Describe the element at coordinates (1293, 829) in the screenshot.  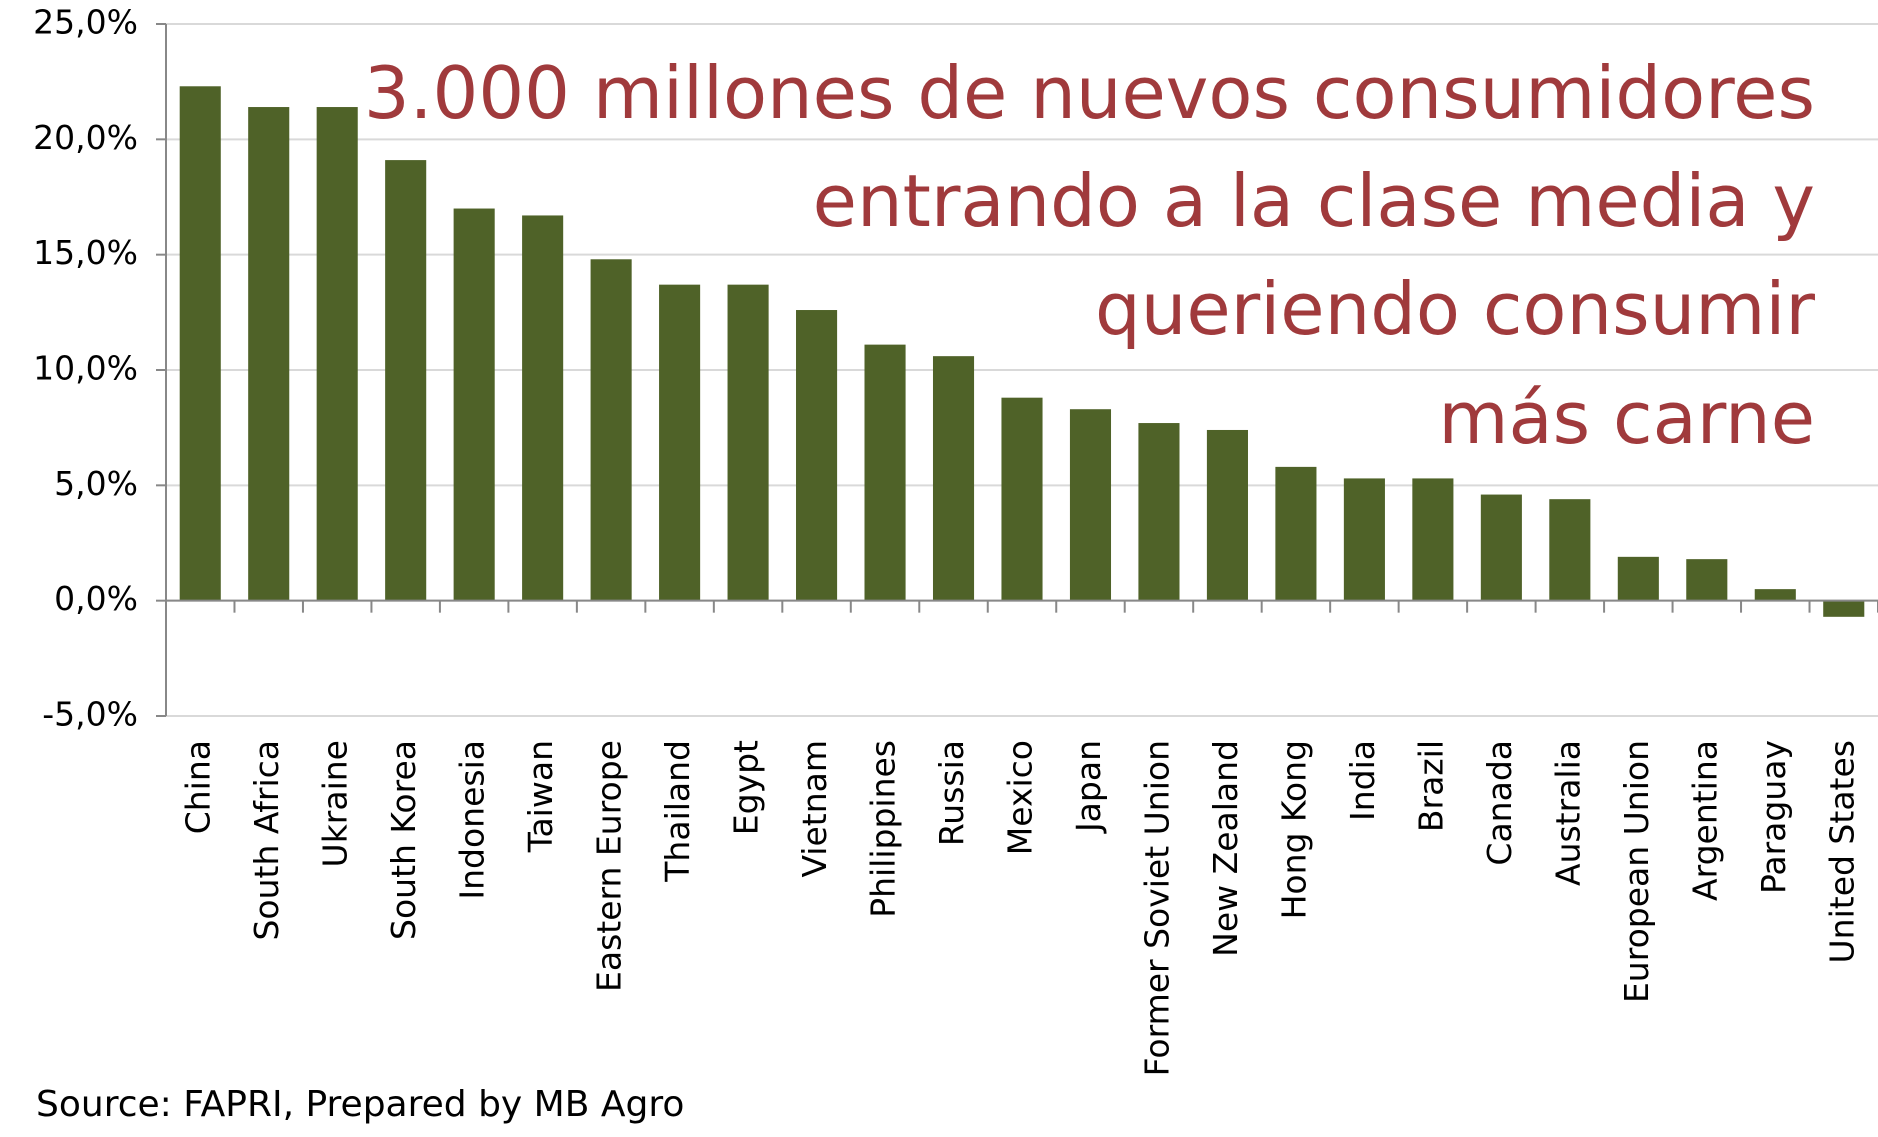
I see `x-tick-label: Hong Kong` at that location.